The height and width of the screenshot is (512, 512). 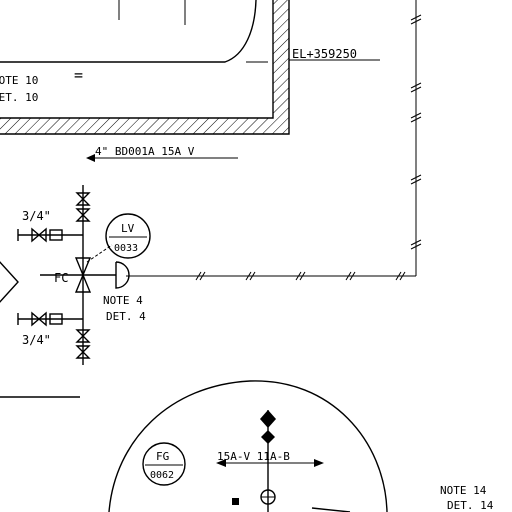 I want to click on lv-bubble, so click(x=128, y=236).